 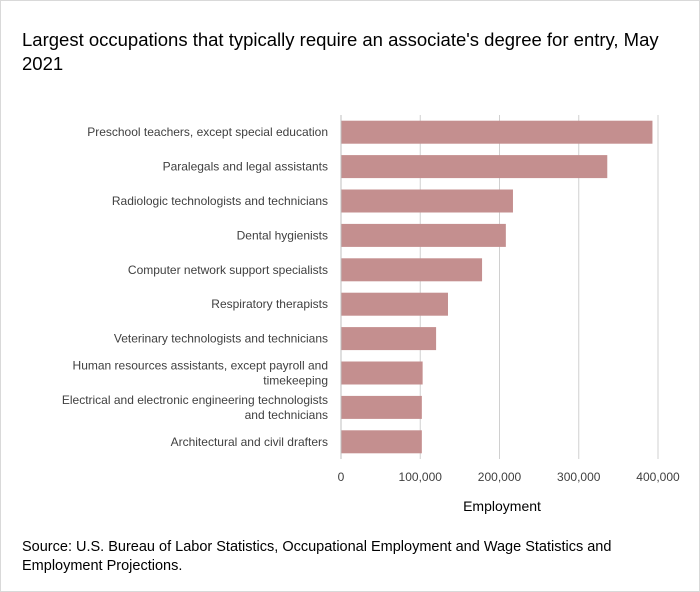 What do you see at coordinates (221, 339) in the screenshot?
I see `category-label: Veterinary technologists and technicians` at bounding box center [221, 339].